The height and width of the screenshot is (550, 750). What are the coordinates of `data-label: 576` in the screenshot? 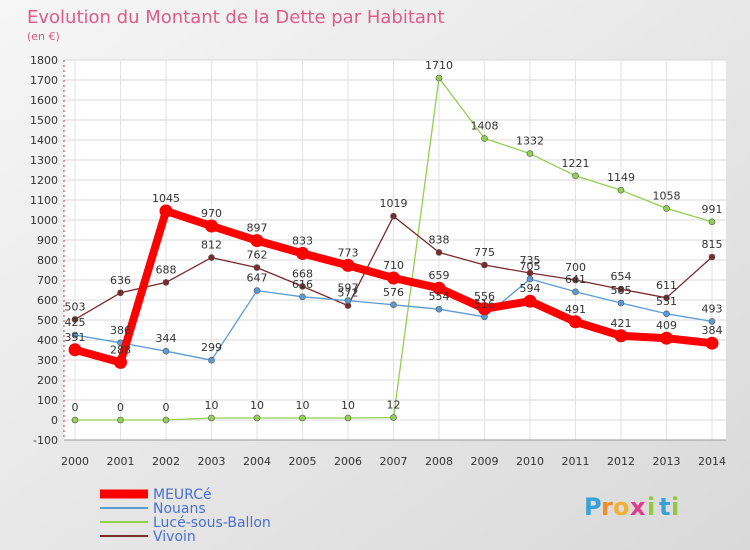 It's located at (393, 292).